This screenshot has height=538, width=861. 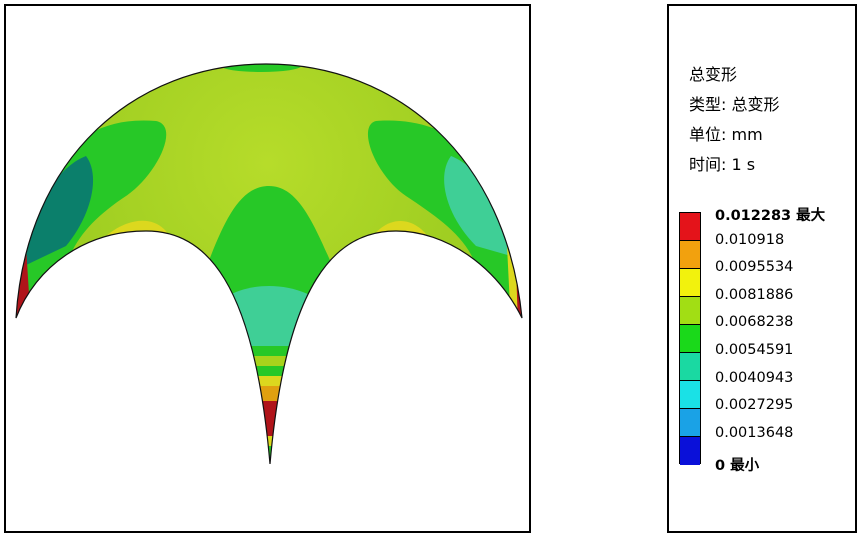 I want to click on legend-value-label: 0.0013648, so click(x=754, y=432).